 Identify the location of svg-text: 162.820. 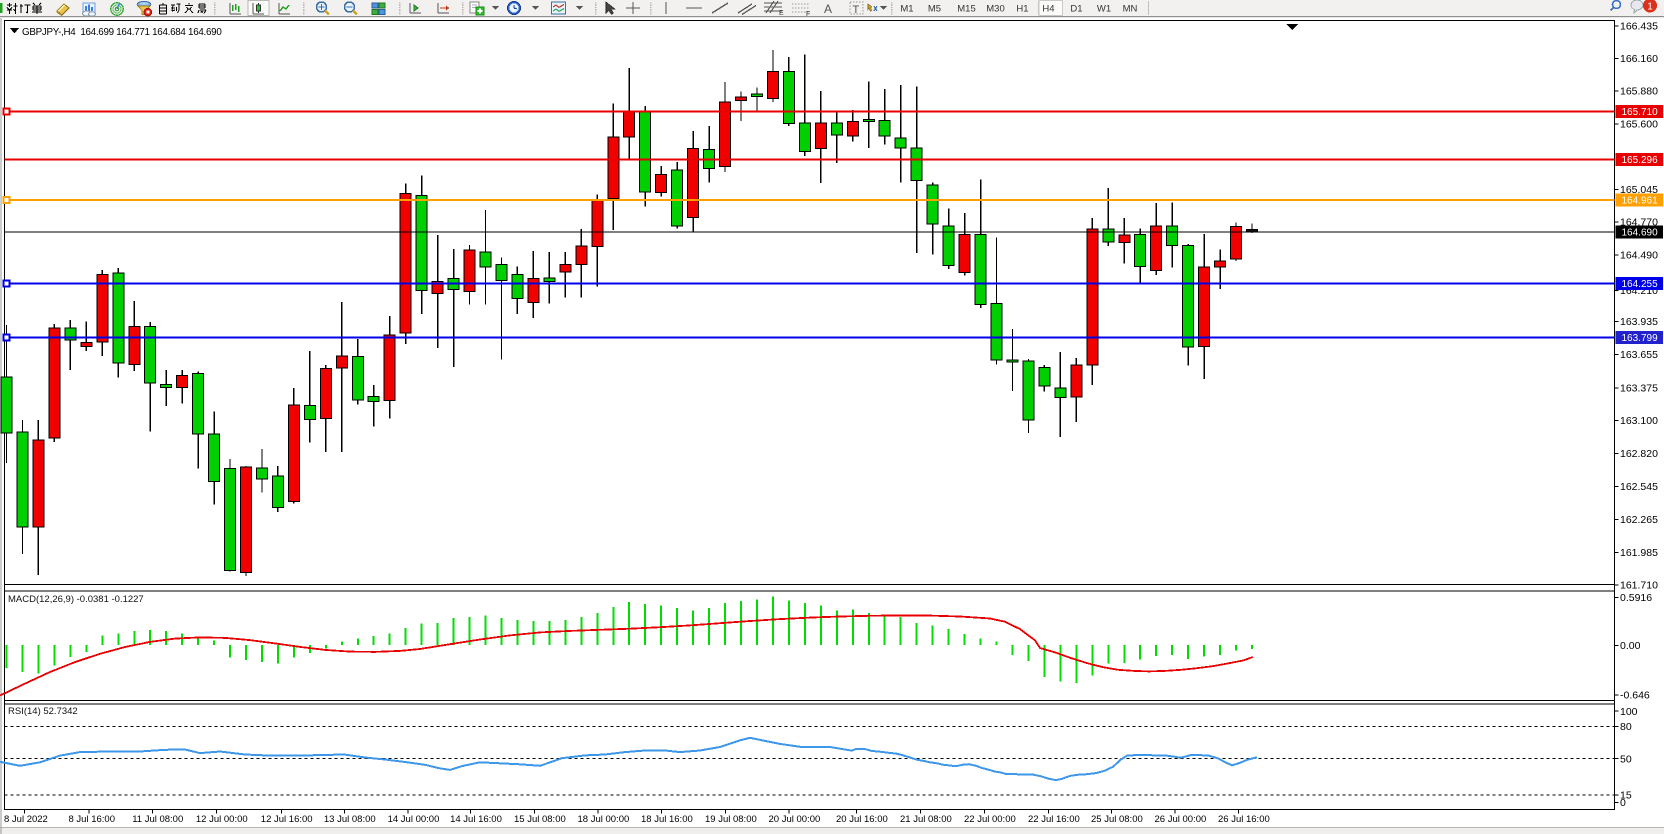
(1639, 454).